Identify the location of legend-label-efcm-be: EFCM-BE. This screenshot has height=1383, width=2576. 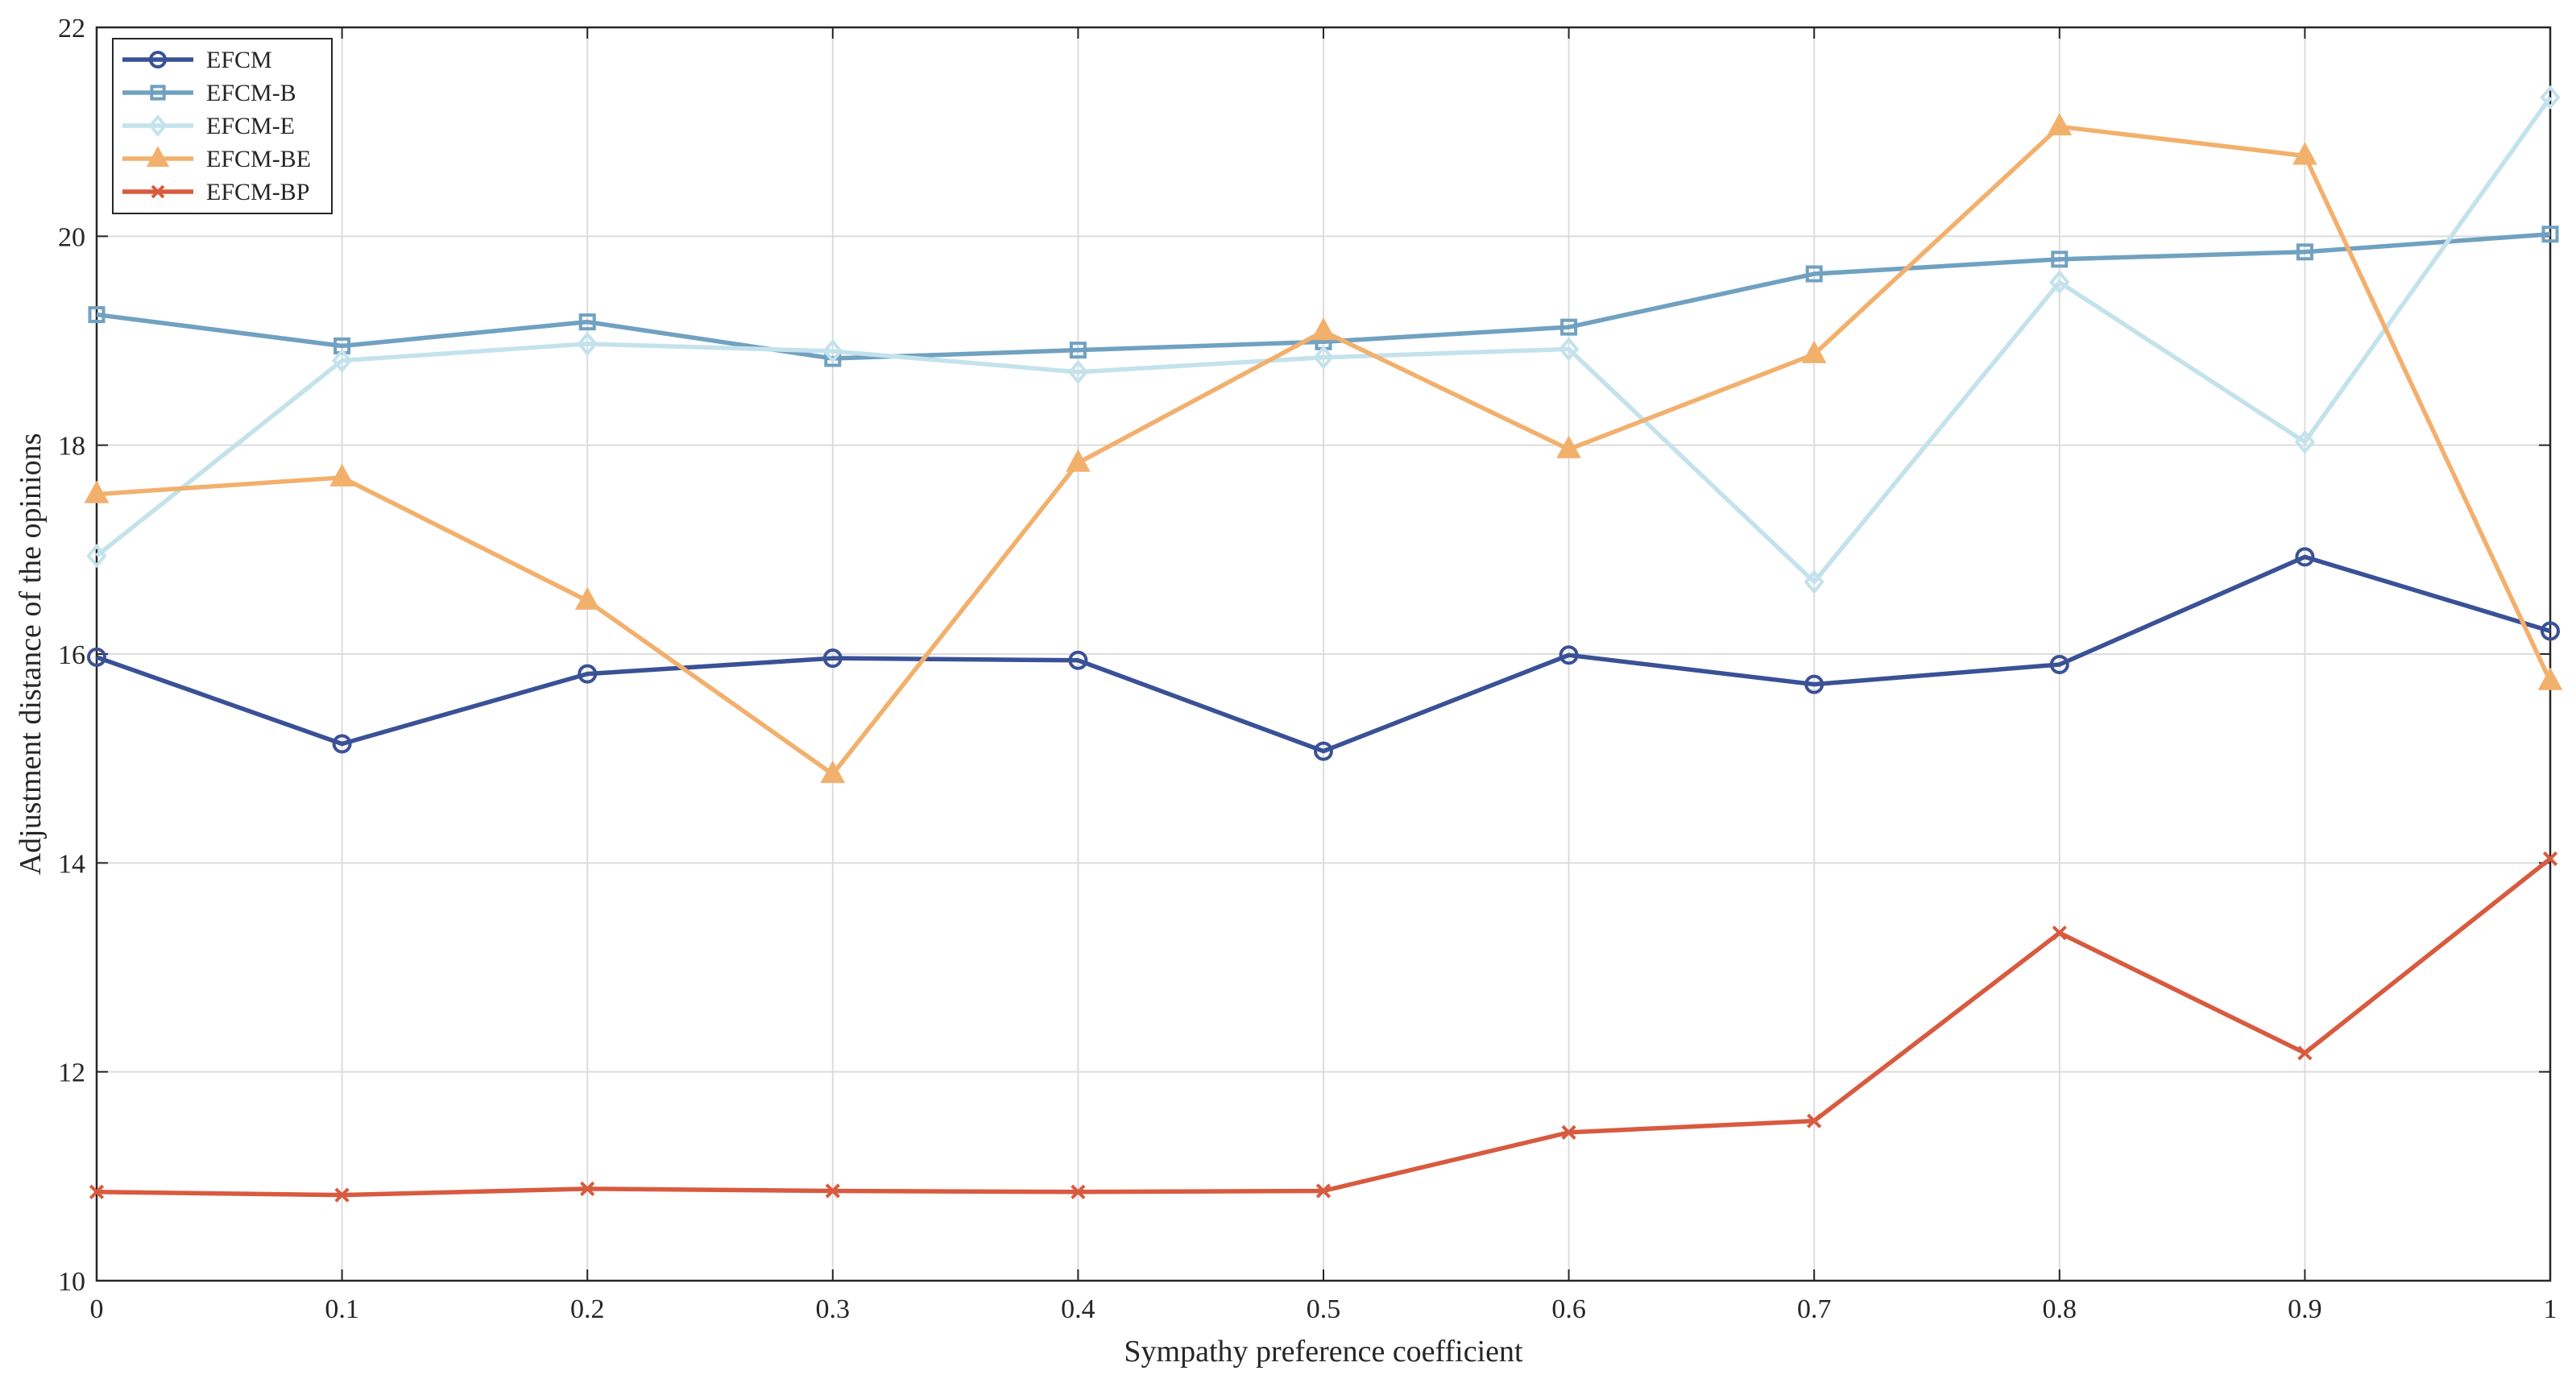
(258, 159).